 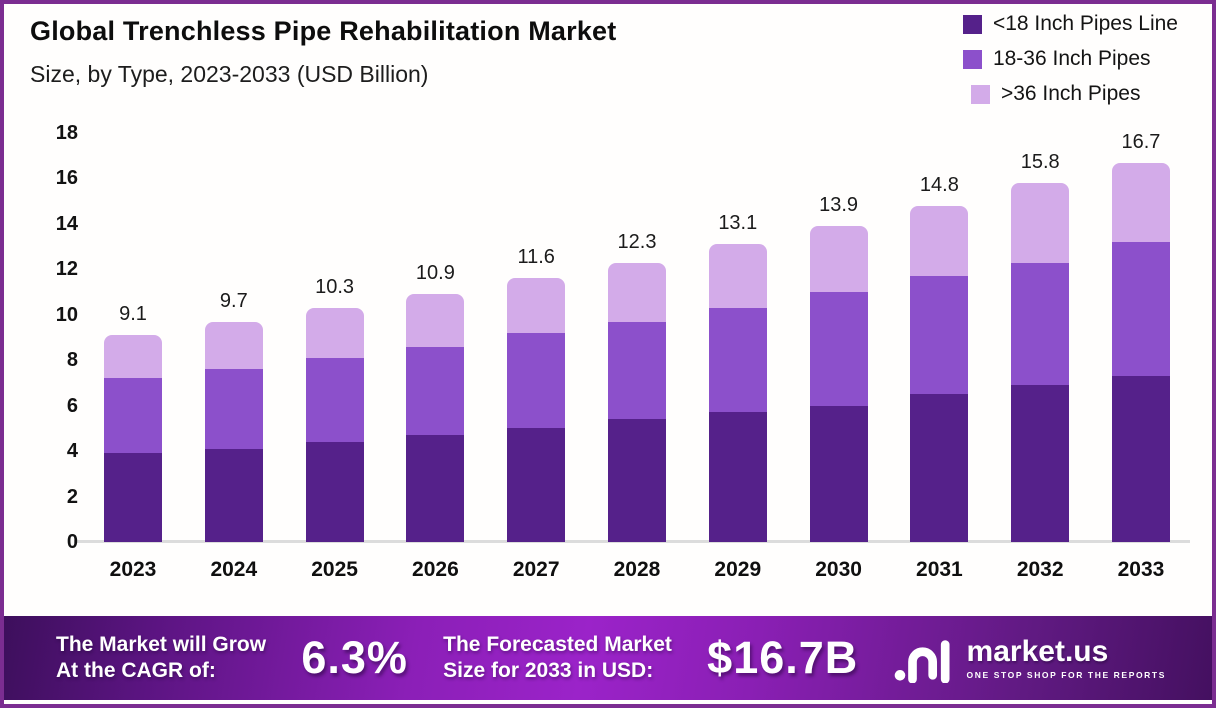 What do you see at coordinates (133, 497) in the screenshot?
I see `bar-segment-2023-series0` at bounding box center [133, 497].